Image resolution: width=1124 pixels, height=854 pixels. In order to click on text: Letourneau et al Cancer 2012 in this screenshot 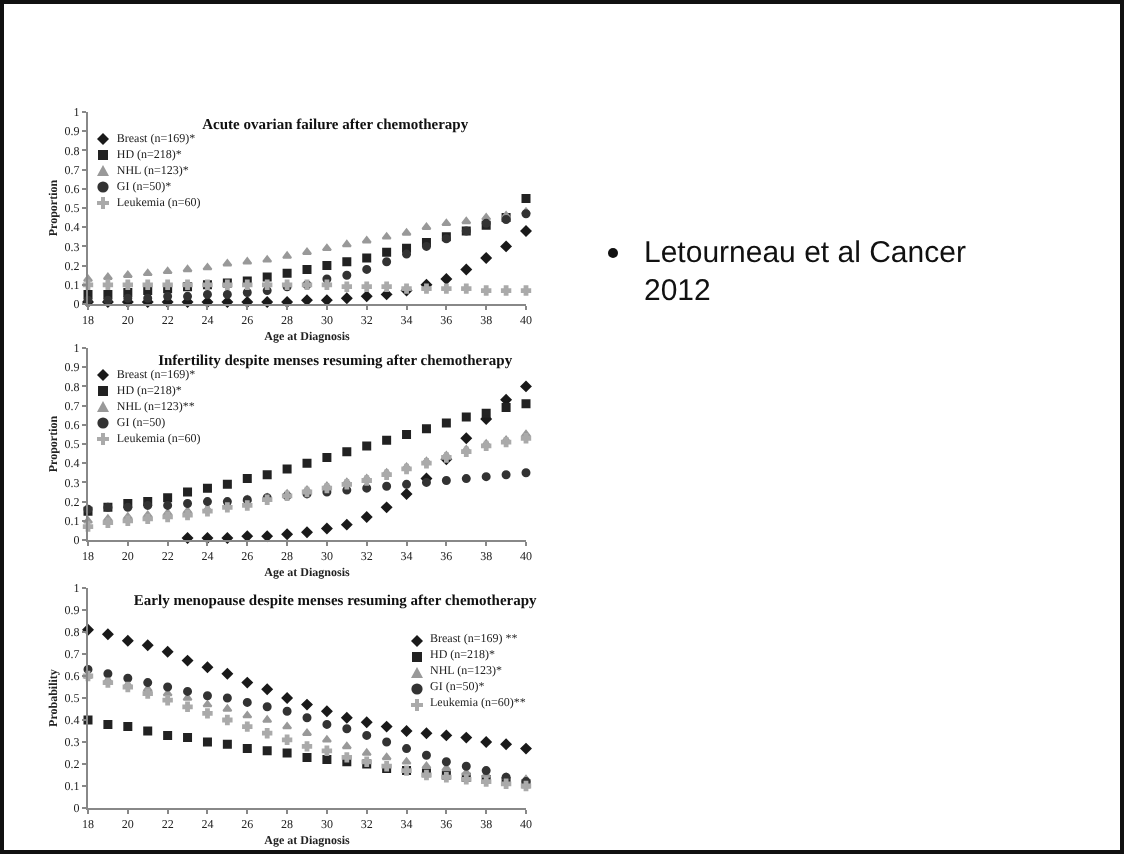, I will do `click(805, 272)`.